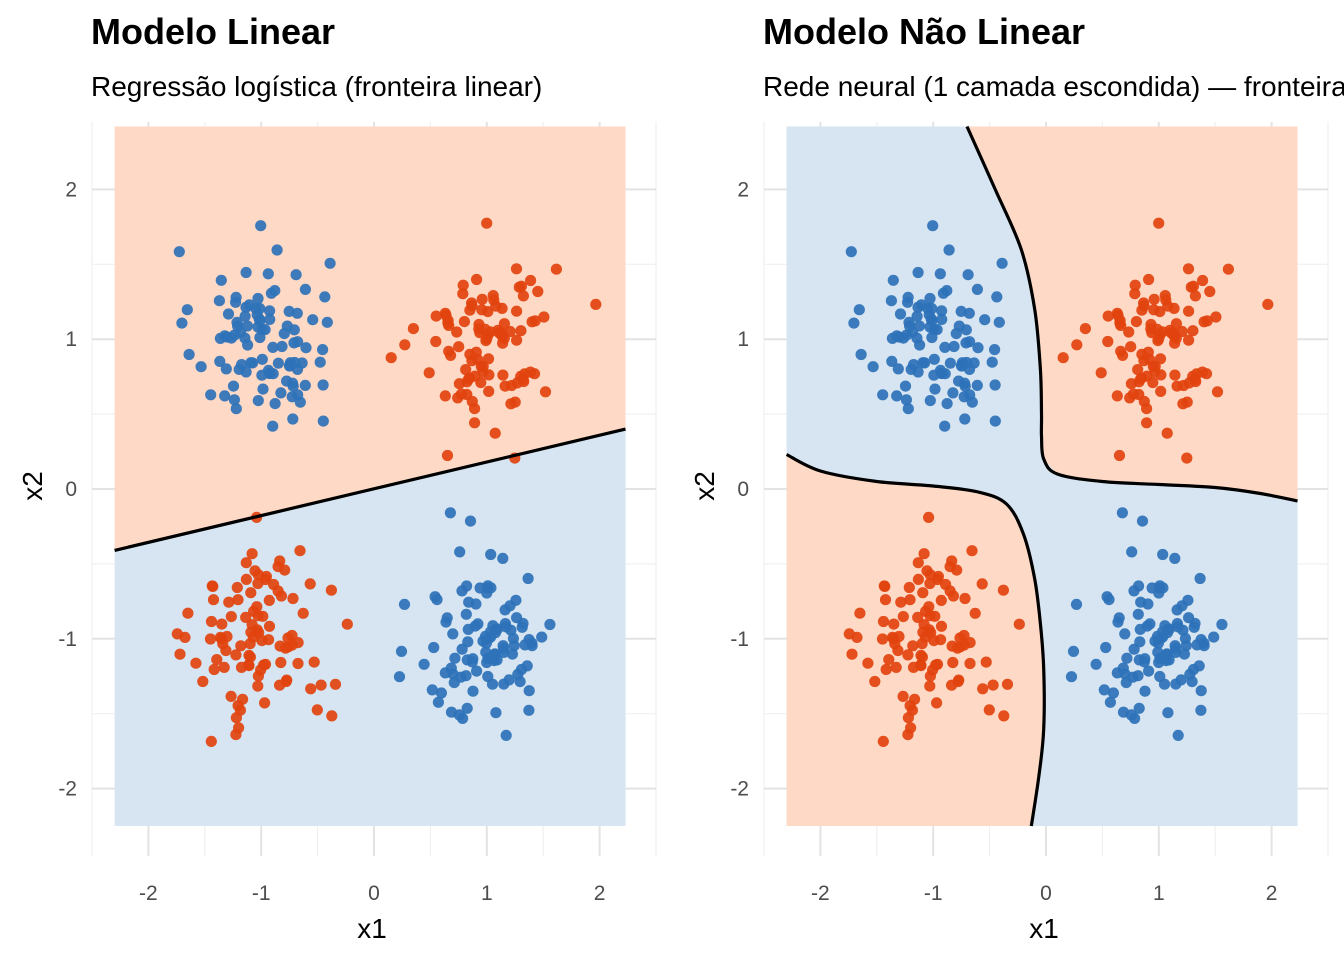 Image resolution: width=1344 pixels, height=960 pixels. What do you see at coordinates (704, 486) in the screenshot?
I see `nonlinear-model-y-label: x2` at bounding box center [704, 486].